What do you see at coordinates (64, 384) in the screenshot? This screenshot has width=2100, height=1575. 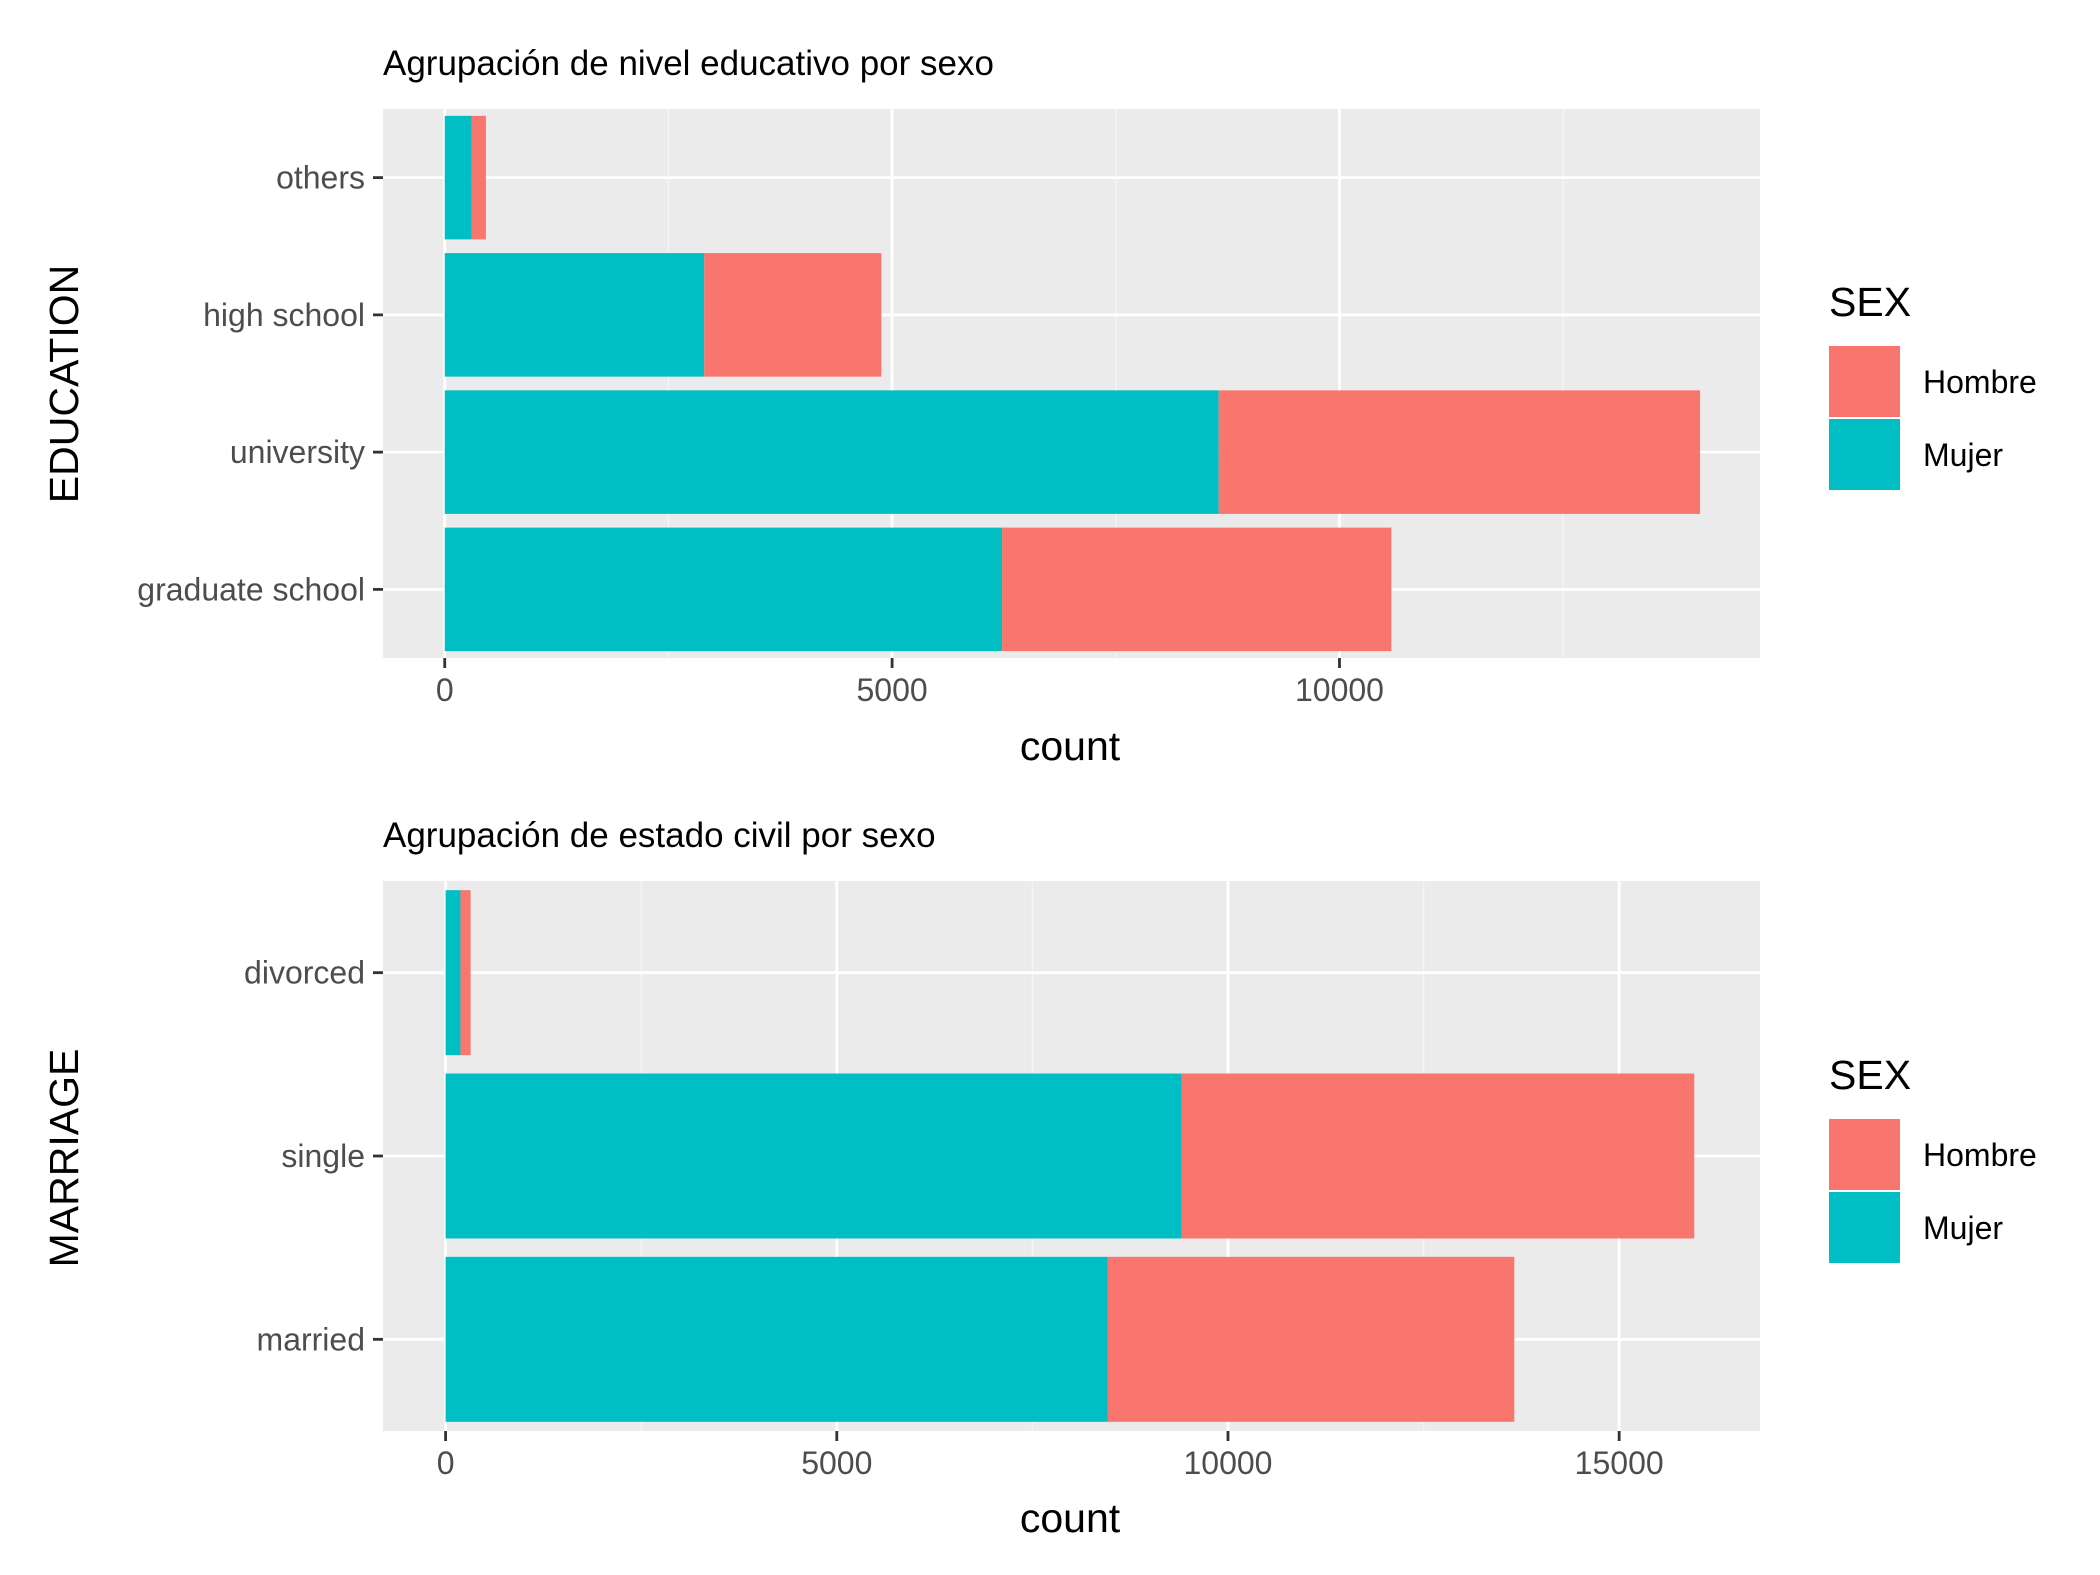 I see `education-y-axis-title: EDUCATION` at bounding box center [64, 384].